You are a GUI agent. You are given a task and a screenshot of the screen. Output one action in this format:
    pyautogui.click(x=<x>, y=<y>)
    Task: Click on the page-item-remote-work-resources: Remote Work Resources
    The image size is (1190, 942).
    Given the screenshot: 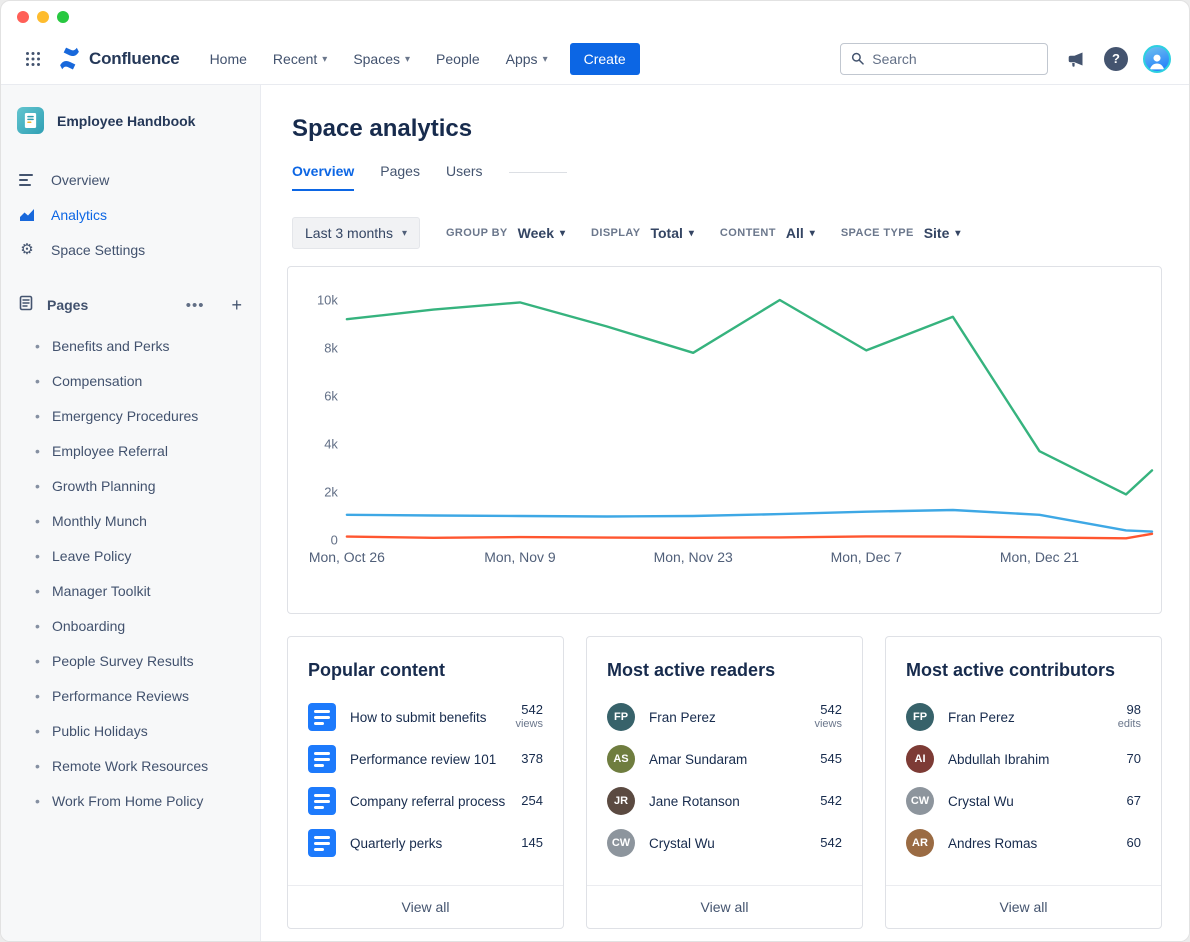 What is the action you would take?
    pyautogui.click(x=130, y=765)
    